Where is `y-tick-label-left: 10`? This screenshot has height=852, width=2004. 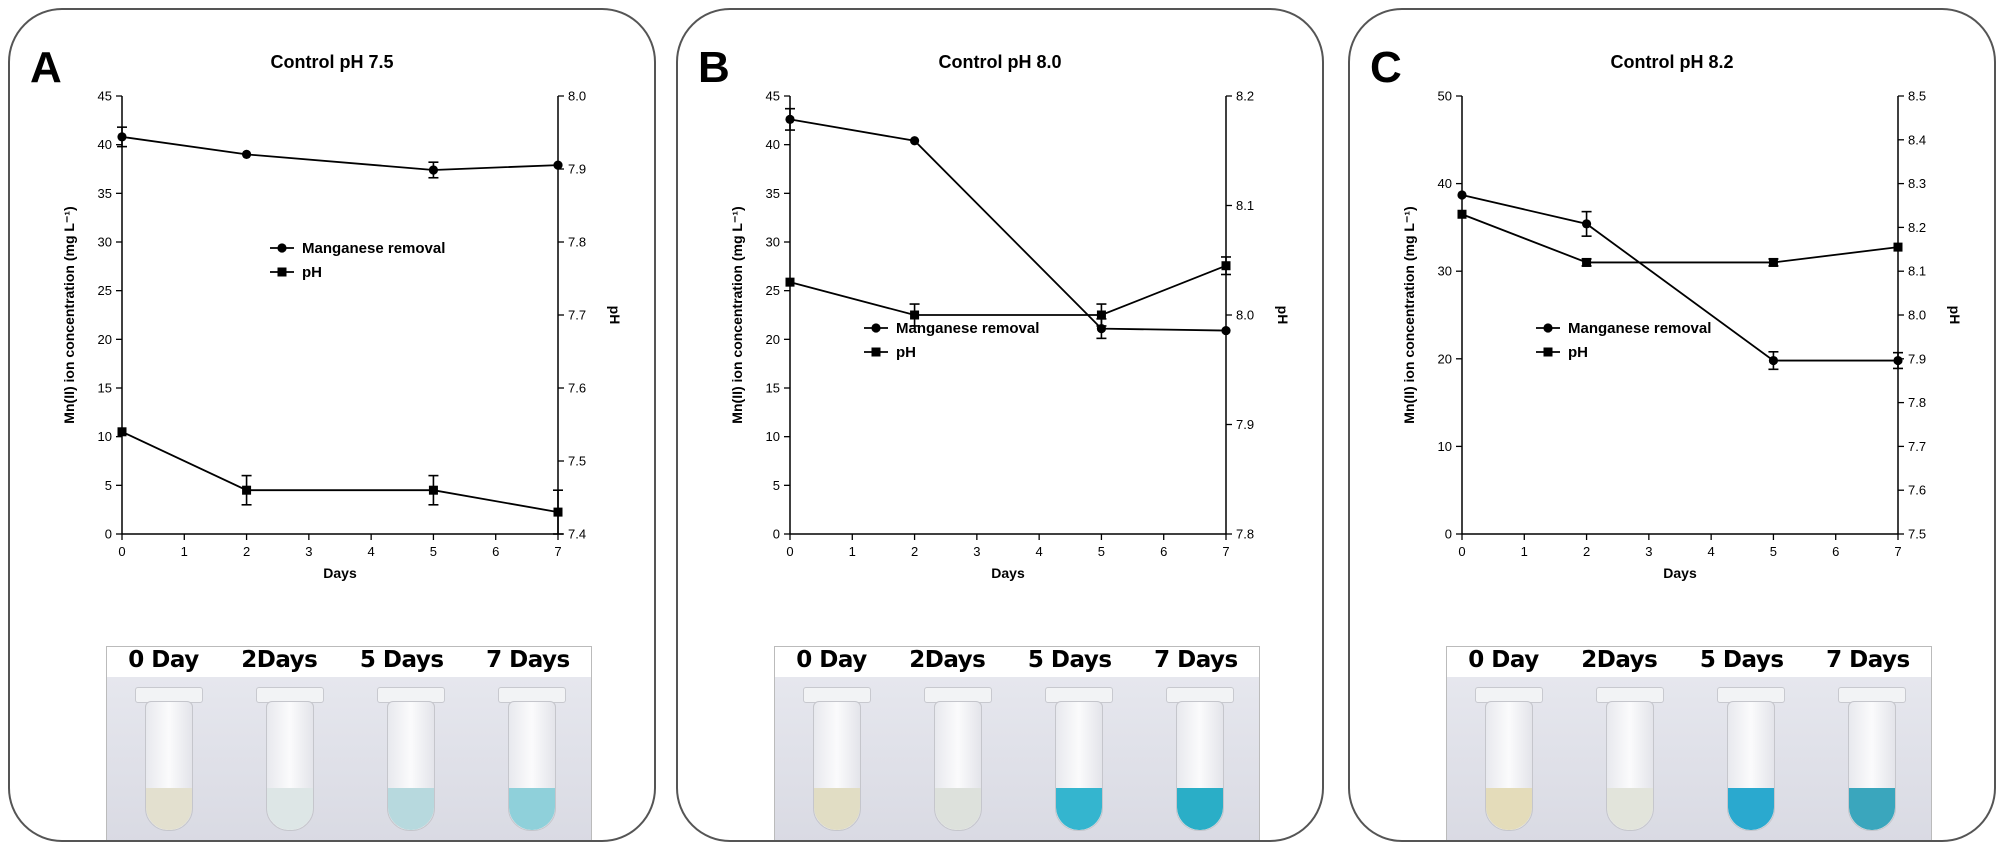 y-tick-label-left: 10 is located at coordinates (773, 436).